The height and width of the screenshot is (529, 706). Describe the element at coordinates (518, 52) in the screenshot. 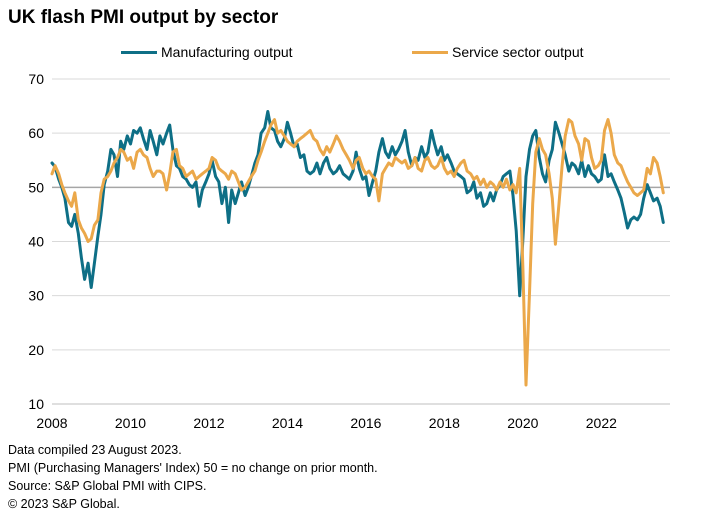

I see `legend-label-services: Service sector output` at that location.